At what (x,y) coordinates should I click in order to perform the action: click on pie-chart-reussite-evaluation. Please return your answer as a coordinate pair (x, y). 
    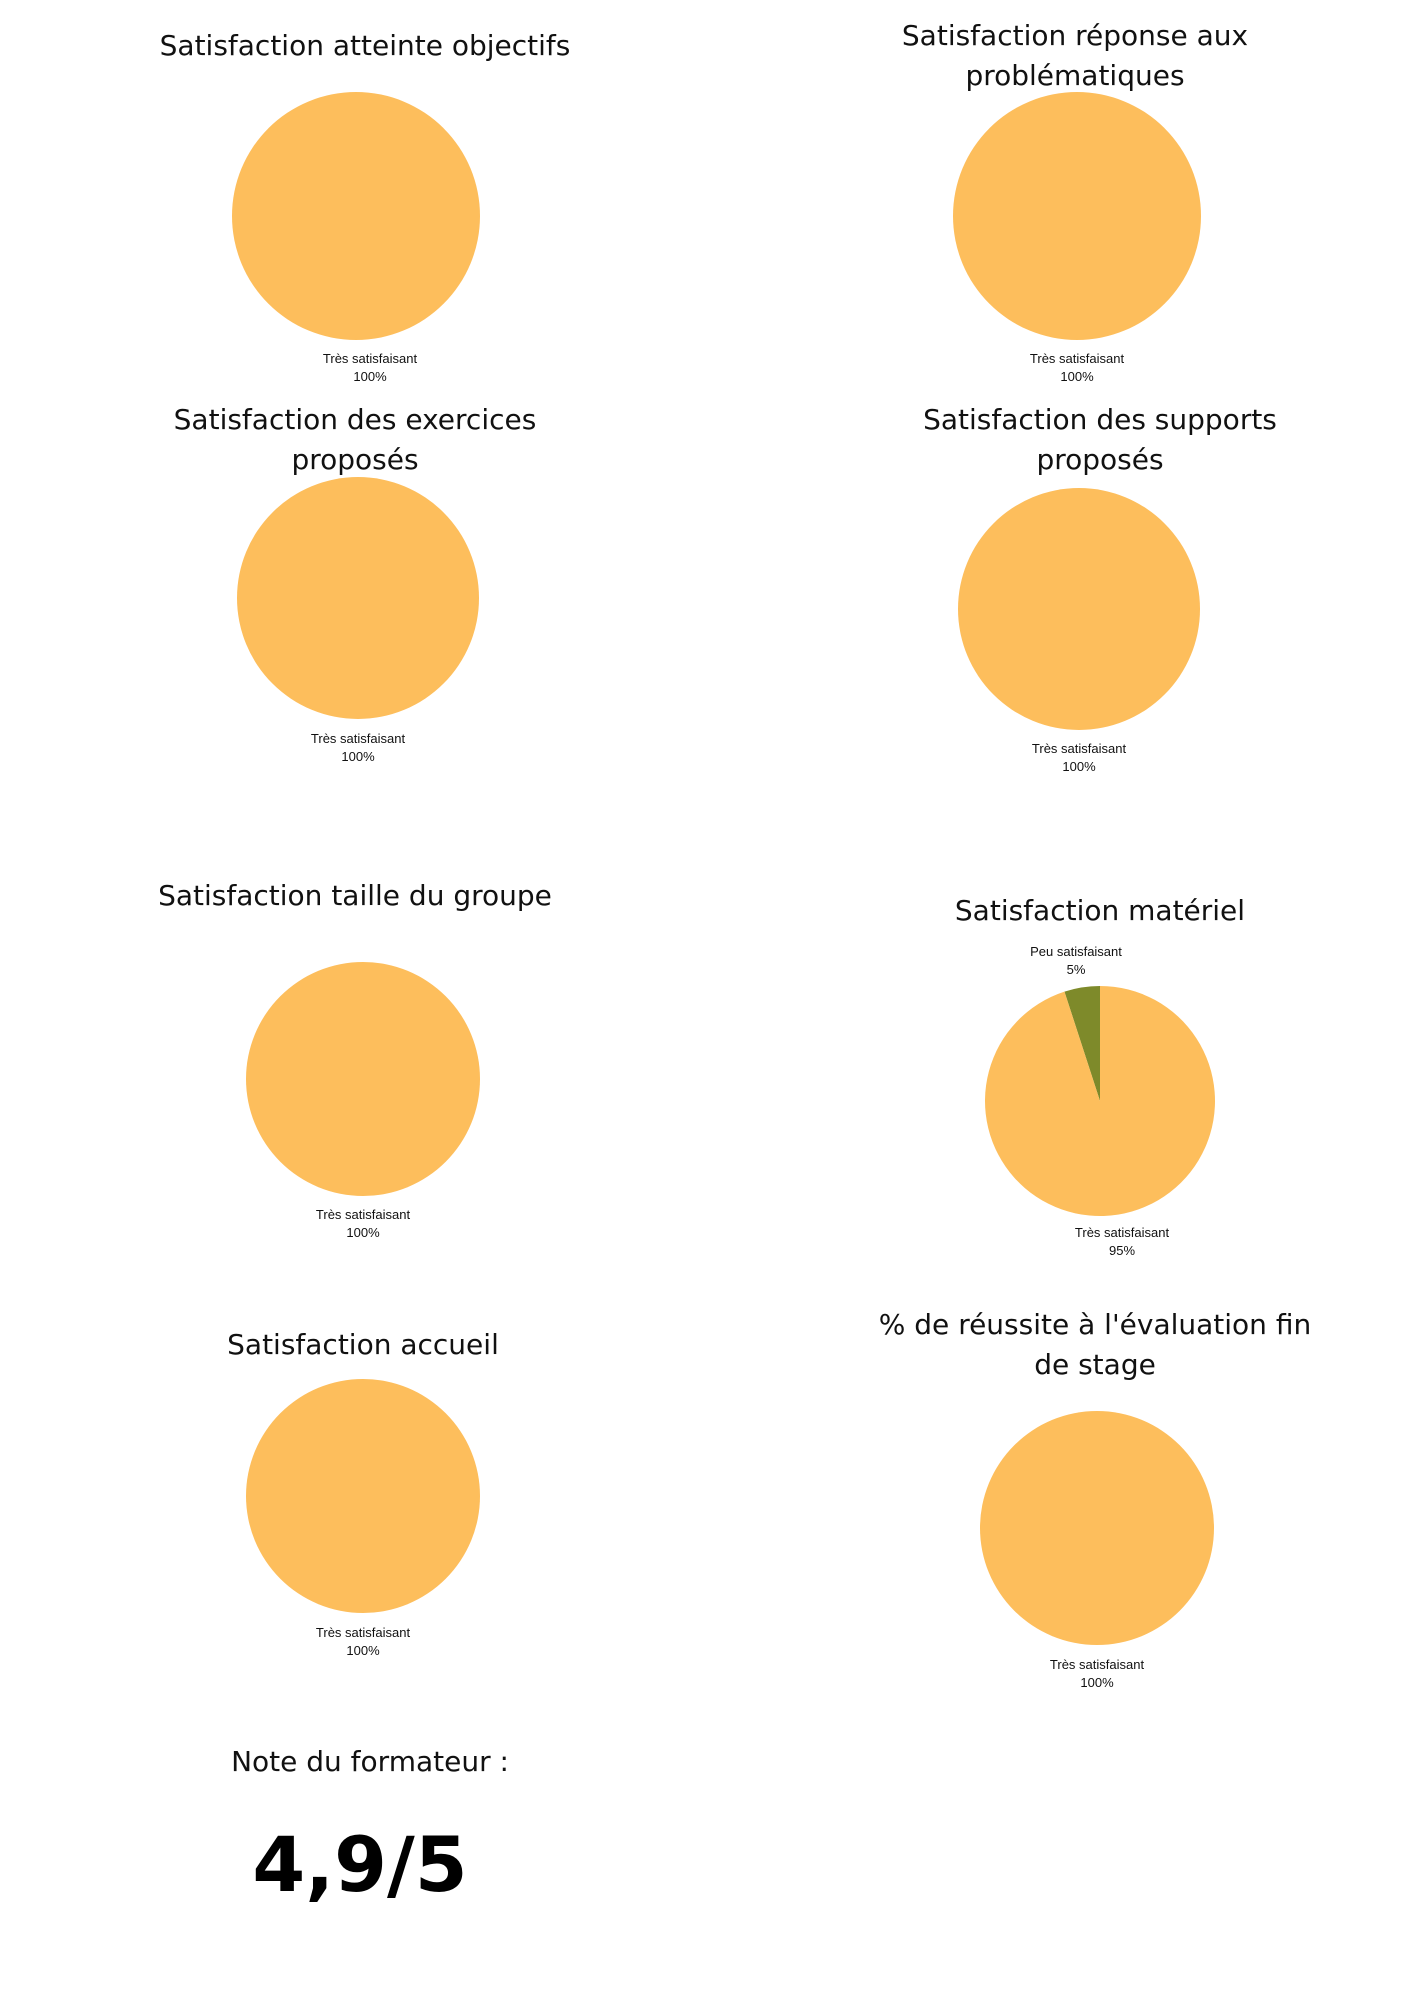
    Looking at the image, I should click on (1097, 1528).